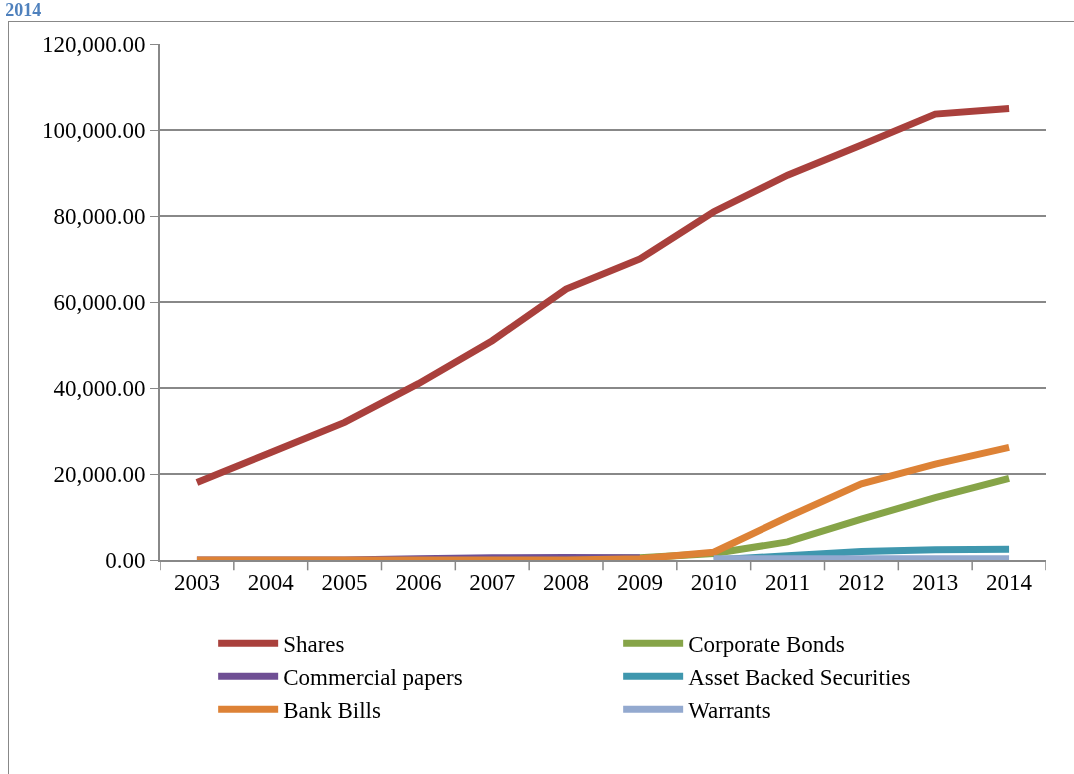 This screenshot has height=774, width=1074. What do you see at coordinates (125, 561) in the screenshot?
I see `y-tick-label: 0.00` at bounding box center [125, 561].